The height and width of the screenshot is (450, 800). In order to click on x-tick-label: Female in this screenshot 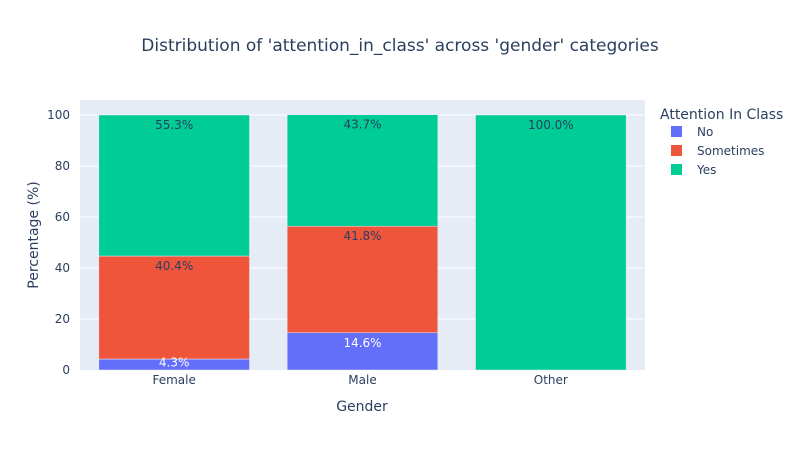, I will do `click(173, 380)`.